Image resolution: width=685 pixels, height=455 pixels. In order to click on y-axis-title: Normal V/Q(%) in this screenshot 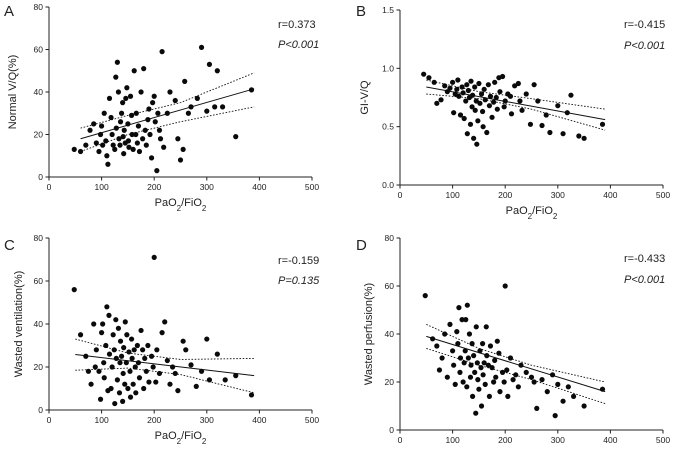, I will do `click(13, 92)`.